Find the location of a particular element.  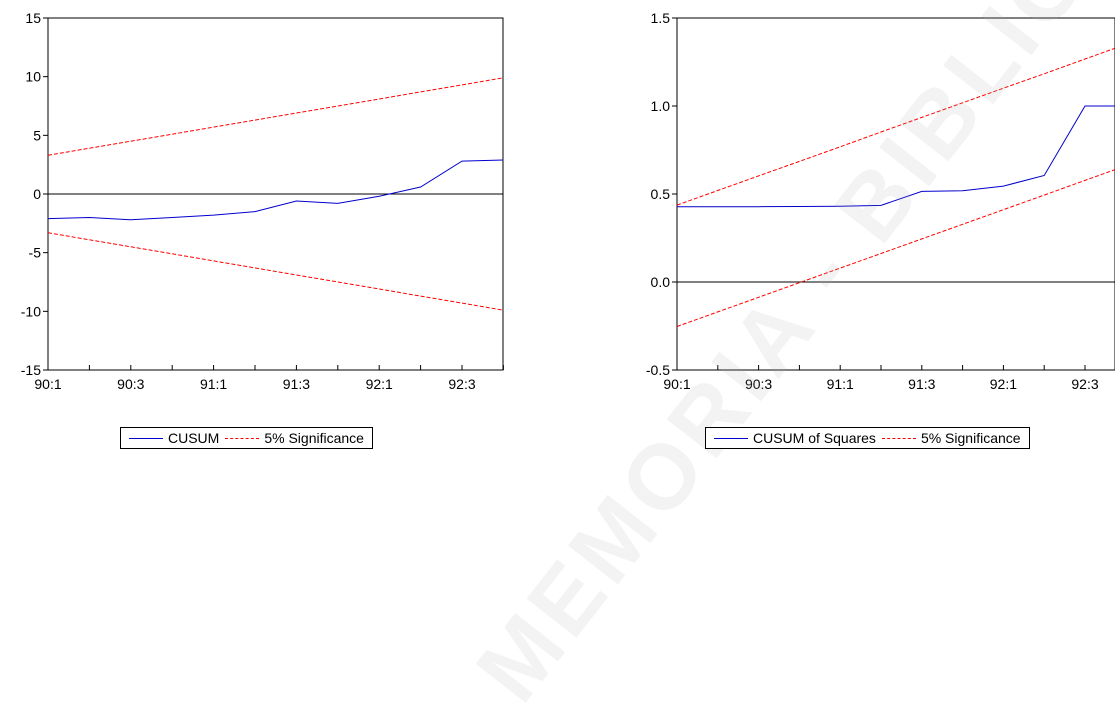

y-tick-label: -10 is located at coordinates (31, 311).